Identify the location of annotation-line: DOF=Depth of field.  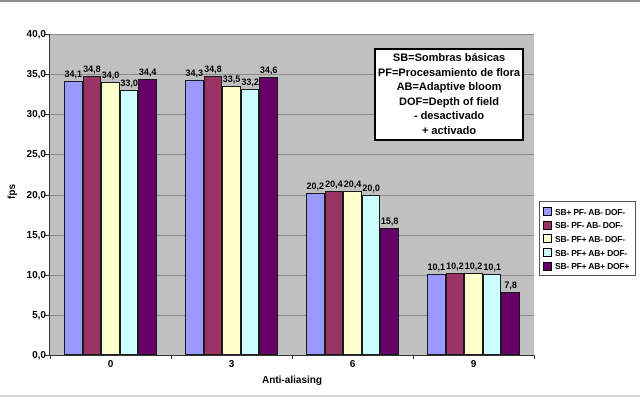
(449, 101).